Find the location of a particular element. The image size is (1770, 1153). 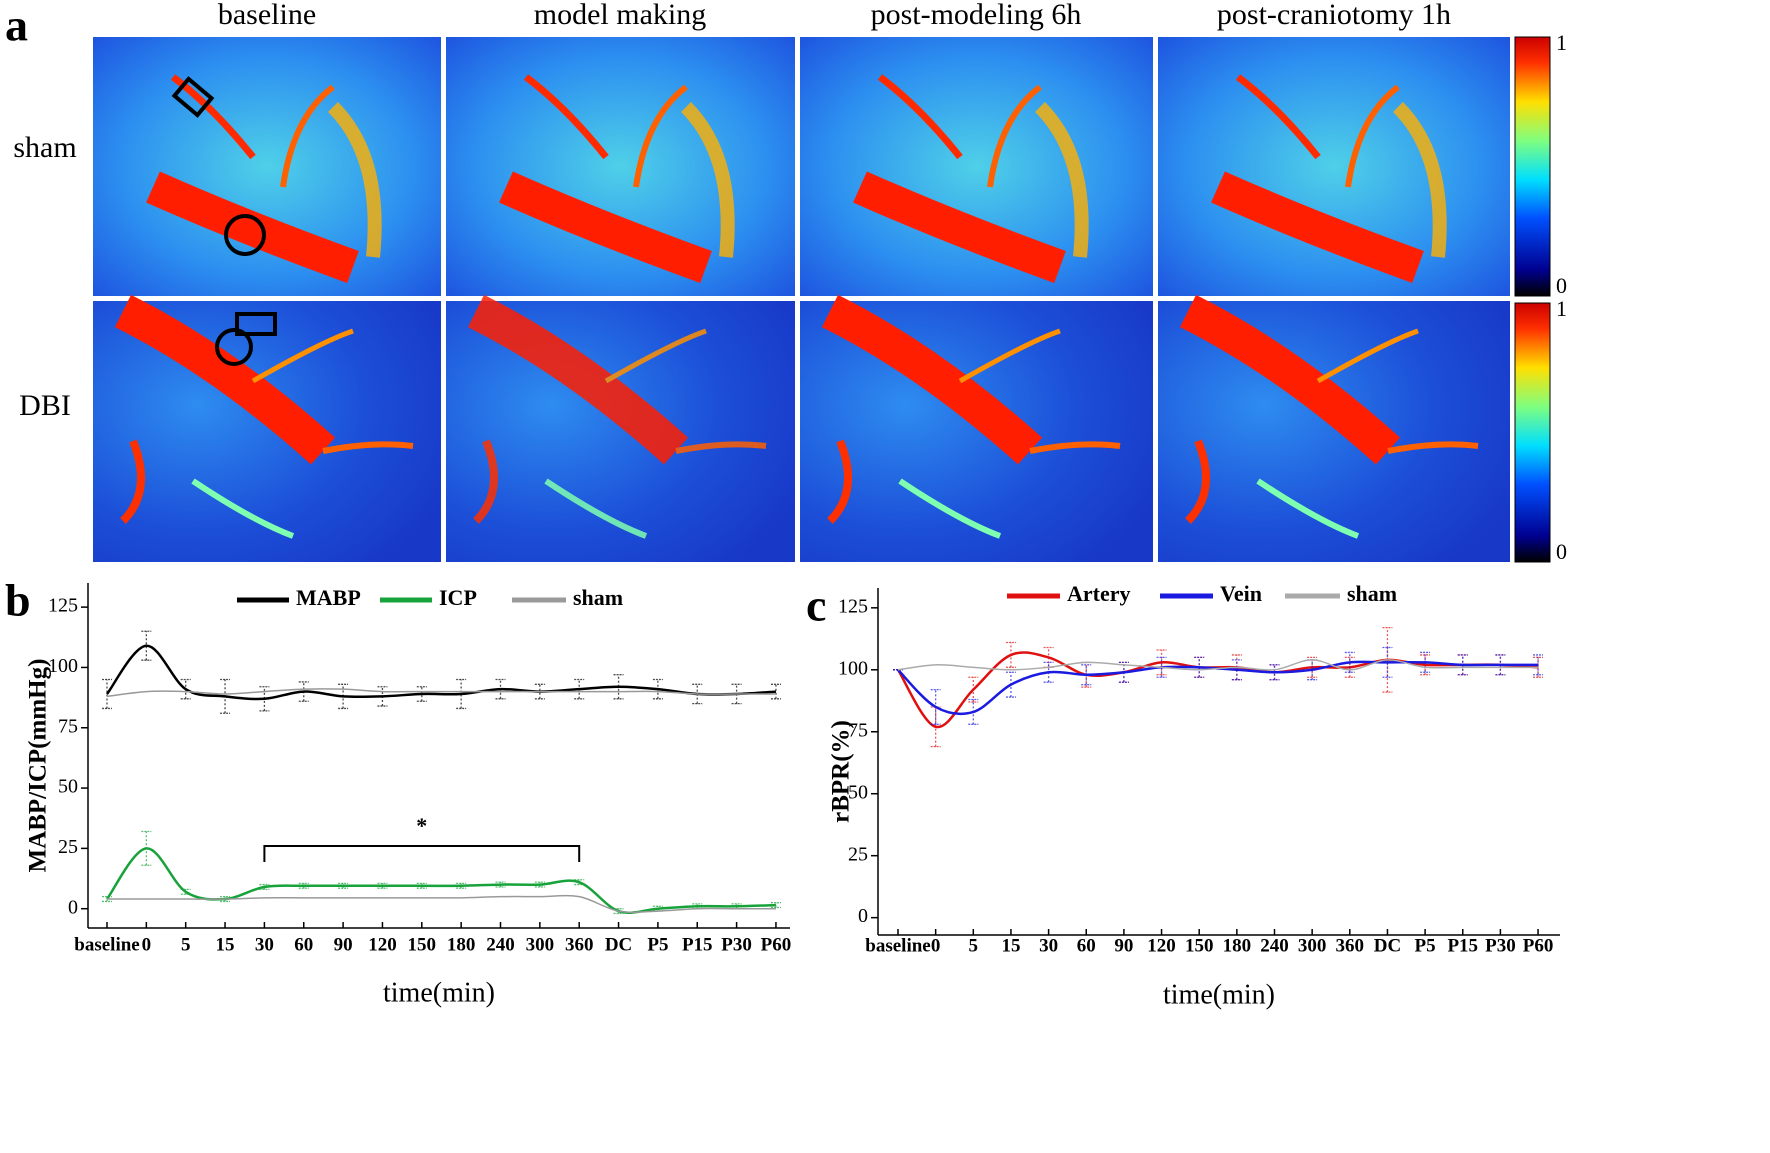

y-axis-label: rBPR(%) is located at coordinates (841, 771).